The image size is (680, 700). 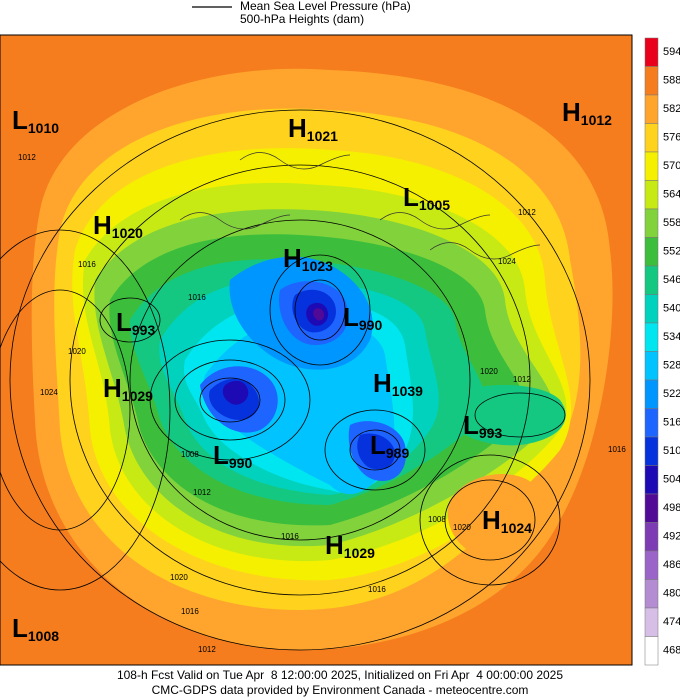 What do you see at coordinates (118, 225) in the screenshot?
I see `pressure-center: H1020` at bounding box center [118, 225].